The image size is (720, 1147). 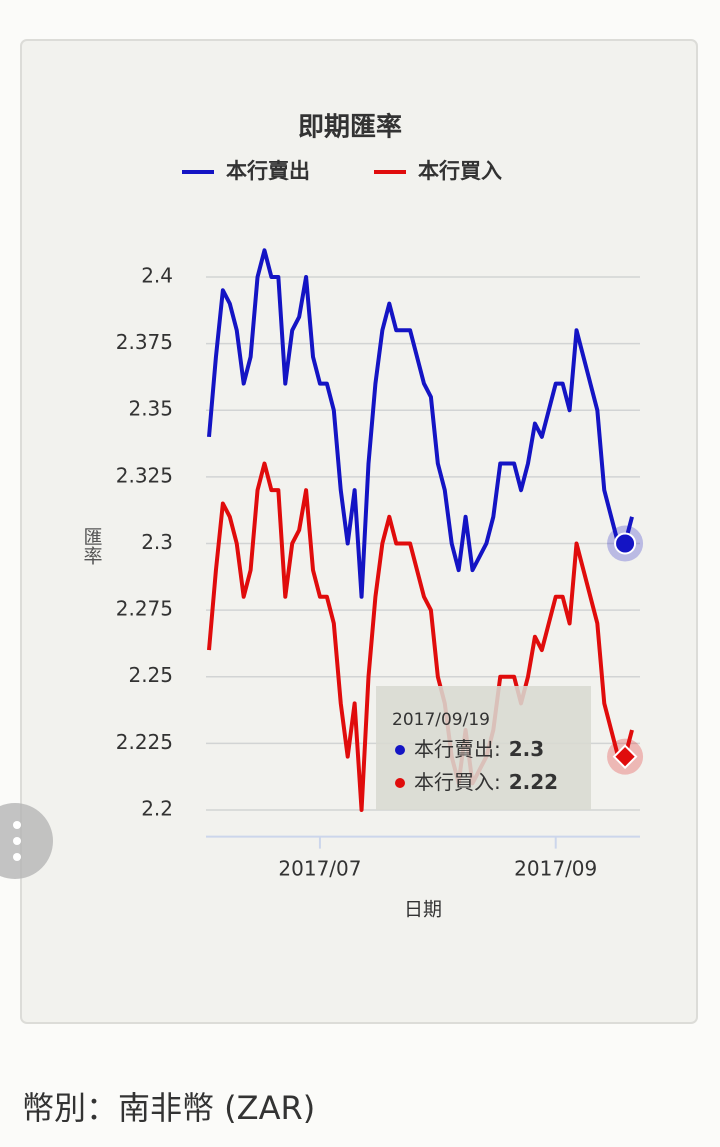 What do you see at coordinates (157, 542) in the screenshot?
I see `y-tick-label: 2.3` at bounding box center [157, 542].